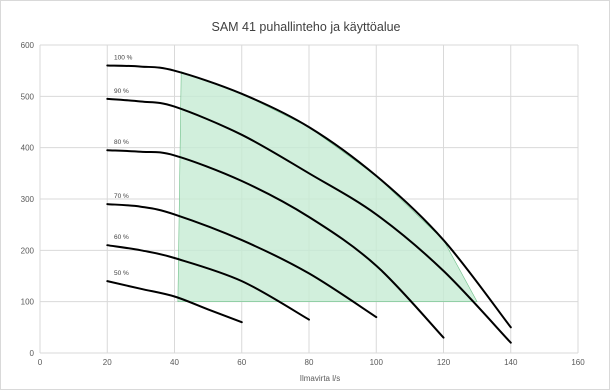 This screenshot has height=392, width=612. I want to click on series-label: 70 %, so click(121, 196).